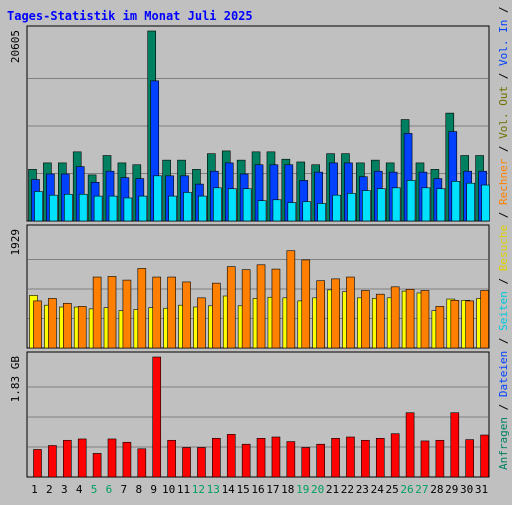  I want to click on legend-item-12: Vol. In, so click(503, 43).